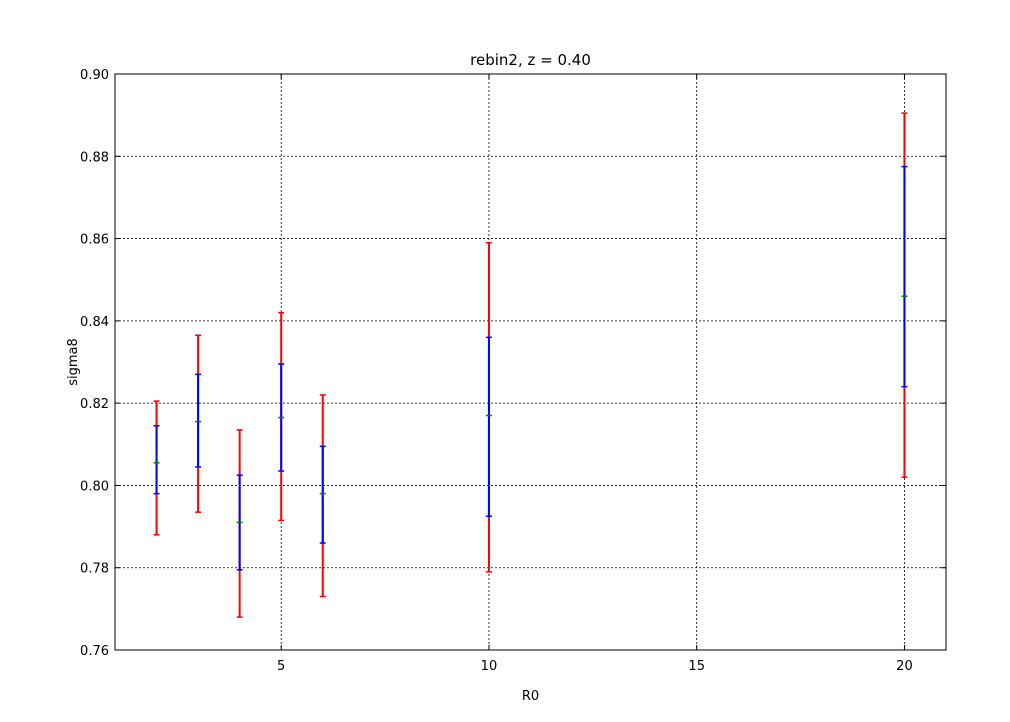 The height and width of the screenshot is (722, 1010). Describe the element at coordinates (94, 322) in the screenshot. I see `y-tick-label: 0.84` at that location.